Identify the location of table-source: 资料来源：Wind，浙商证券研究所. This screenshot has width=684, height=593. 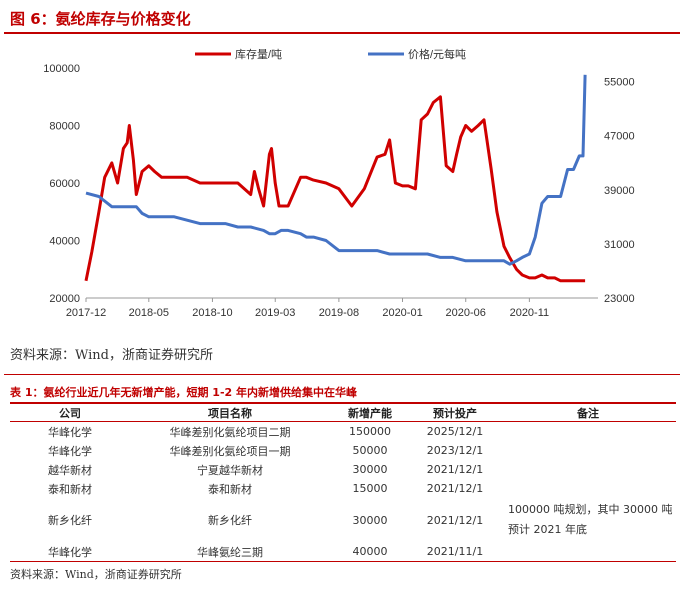
(96, 574).